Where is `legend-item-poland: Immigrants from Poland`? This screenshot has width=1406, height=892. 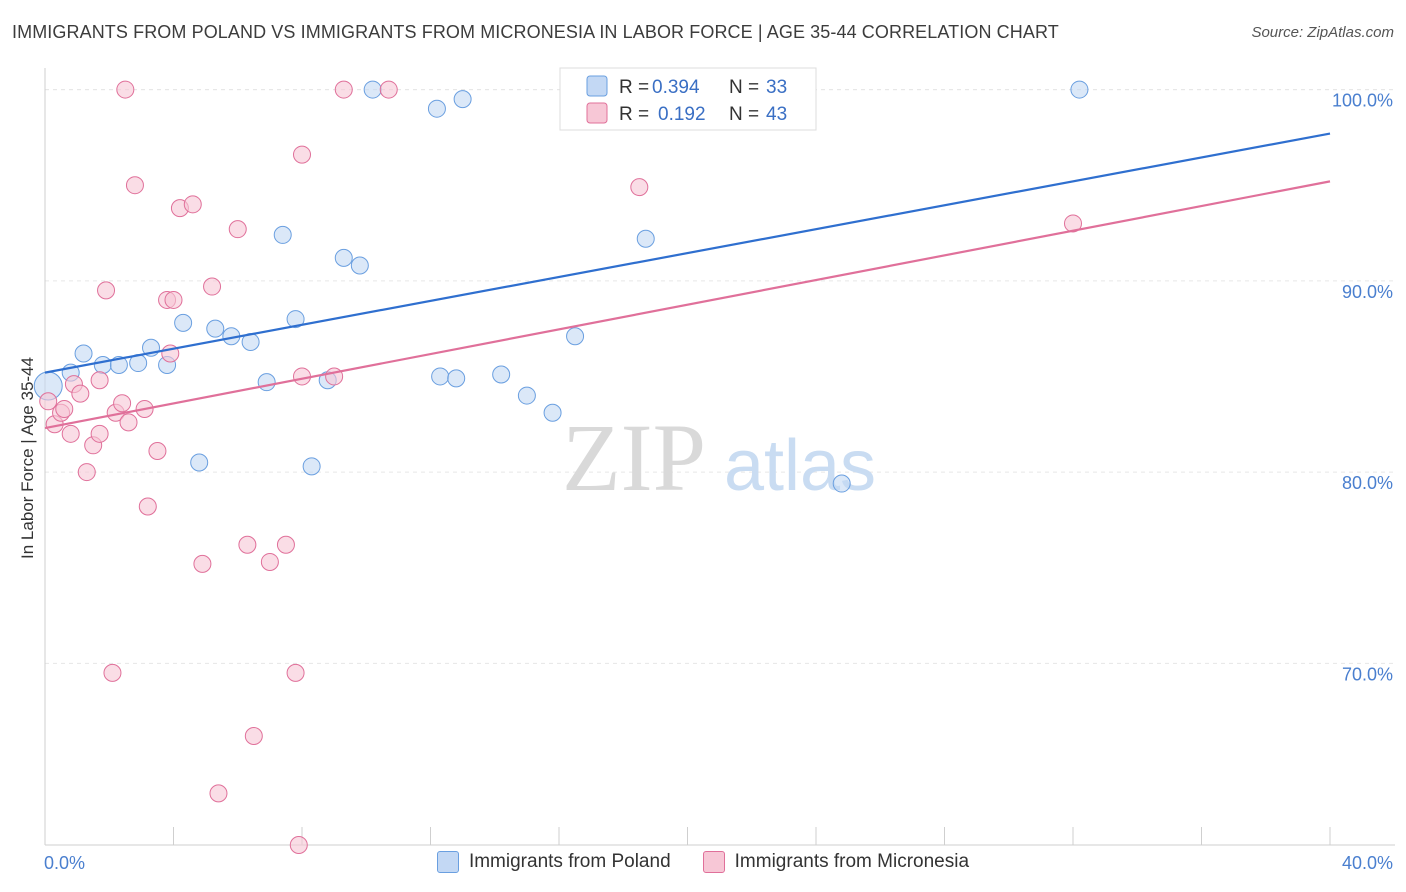
legend-item-poland: Immigrants from Poland is located at coordinates (553, 862).